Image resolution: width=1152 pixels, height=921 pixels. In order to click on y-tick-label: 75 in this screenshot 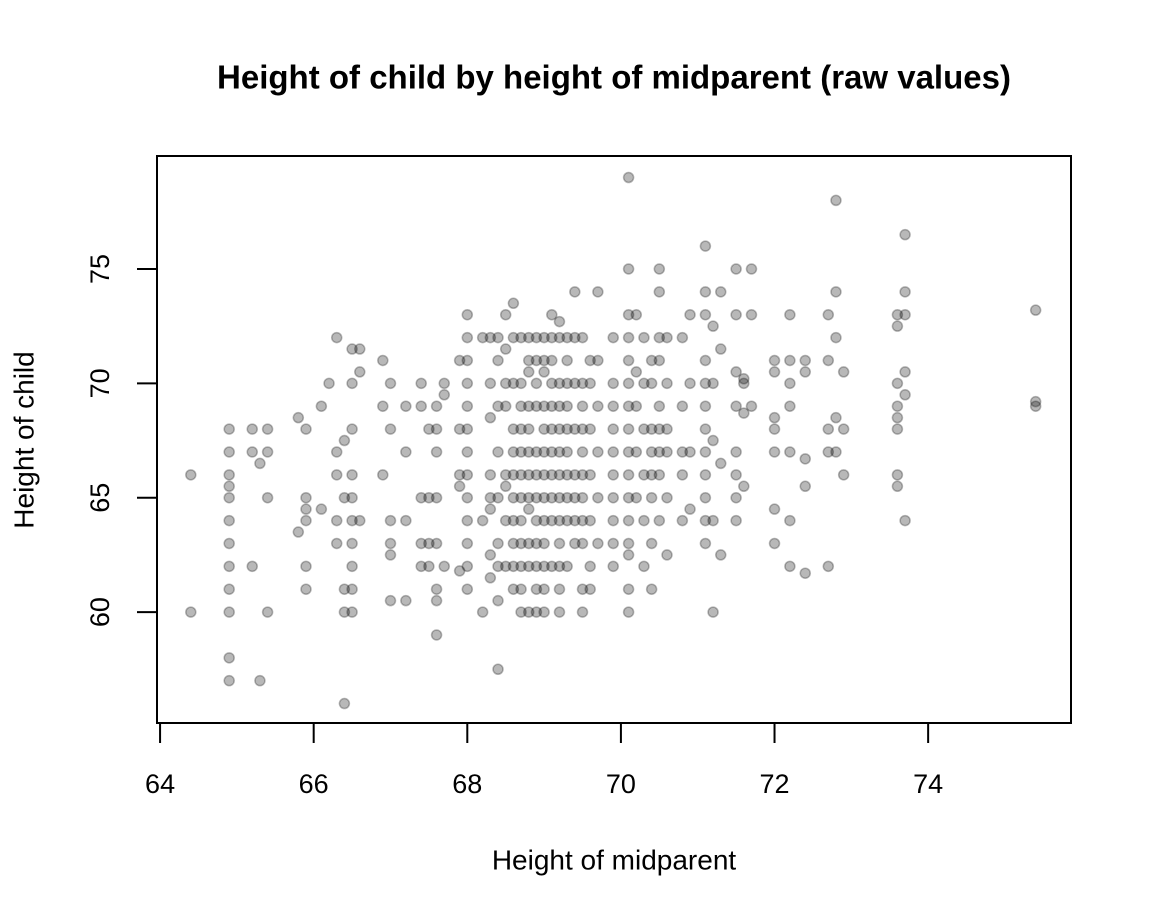, I will do `click(100, 269)`.